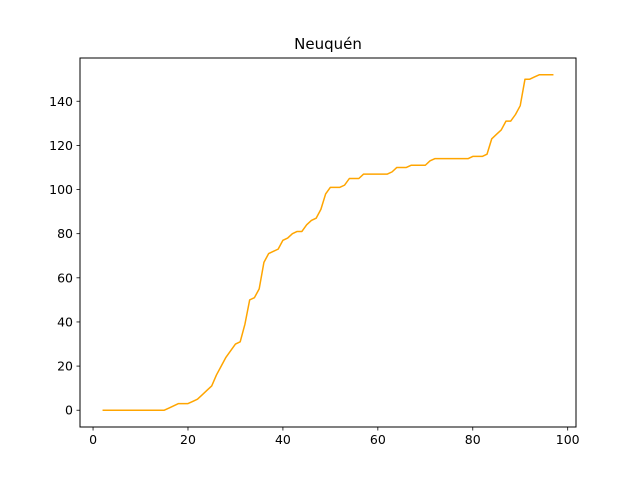  I want to click on y-tick-label: 40, so click(65, 321).